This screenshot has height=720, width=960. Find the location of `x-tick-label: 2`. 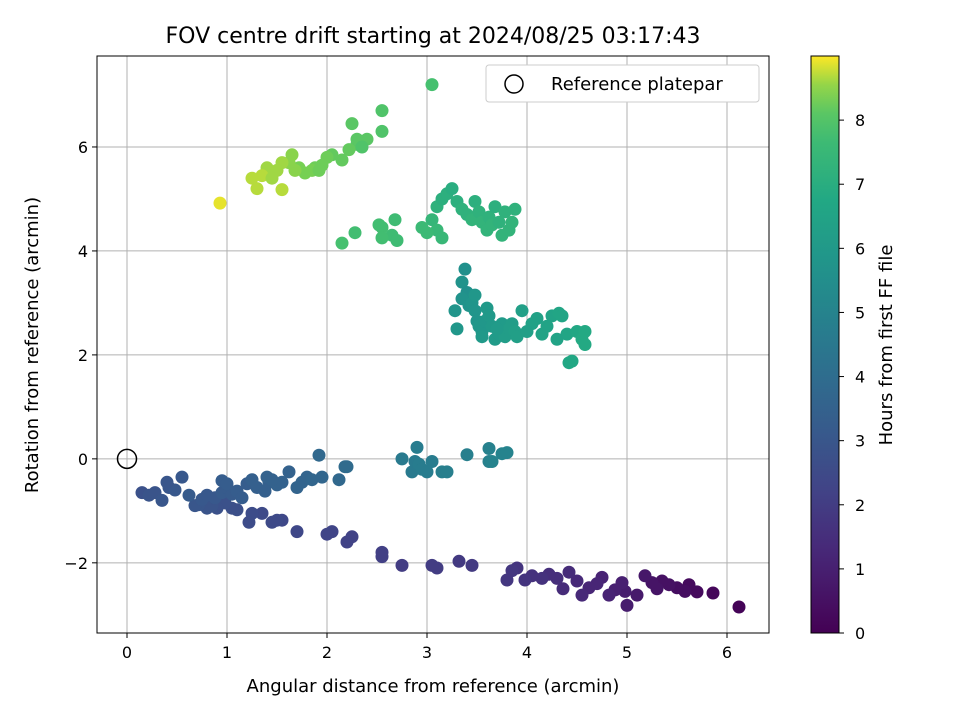

x-tick-label: 2 is located at coordinates (327, 652).